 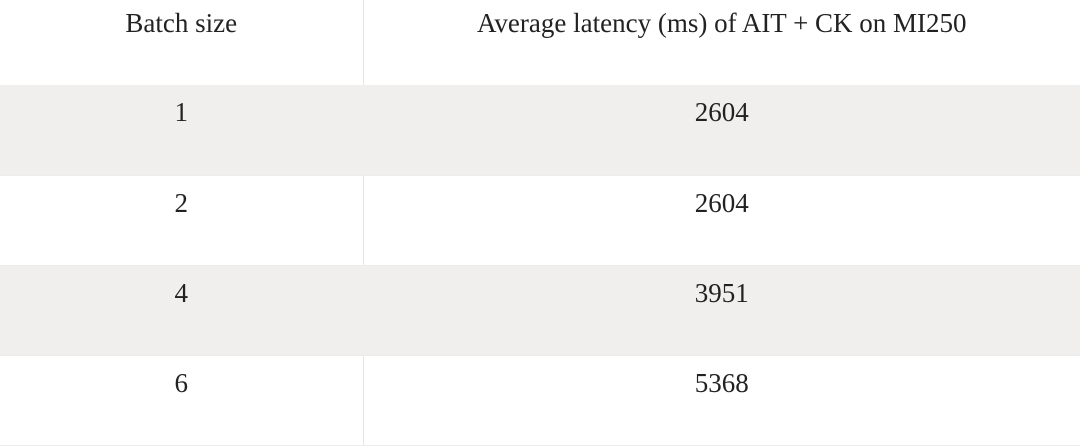 What do you see at coordinates (182, 400) in the screenshot?
I see `batch-size-cell: 6` at bounding box center [182, 400].